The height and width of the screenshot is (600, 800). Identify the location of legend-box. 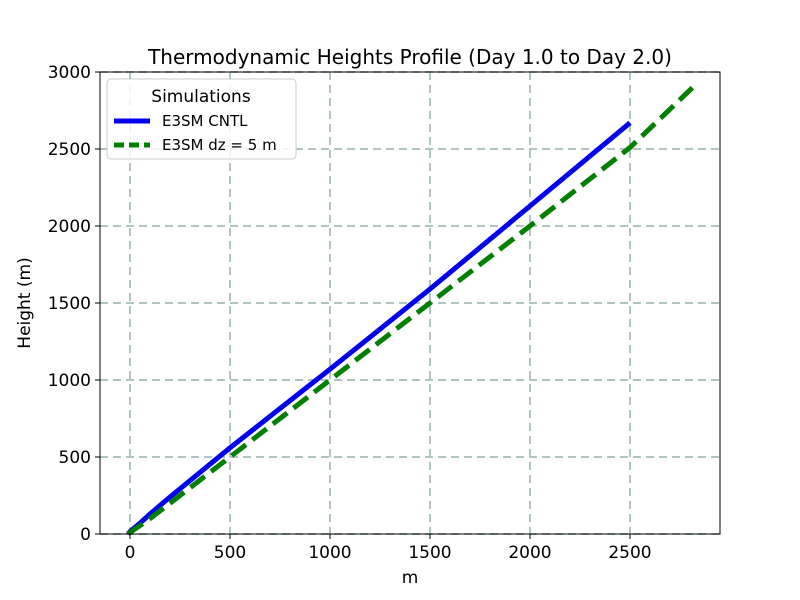
(201, 119).